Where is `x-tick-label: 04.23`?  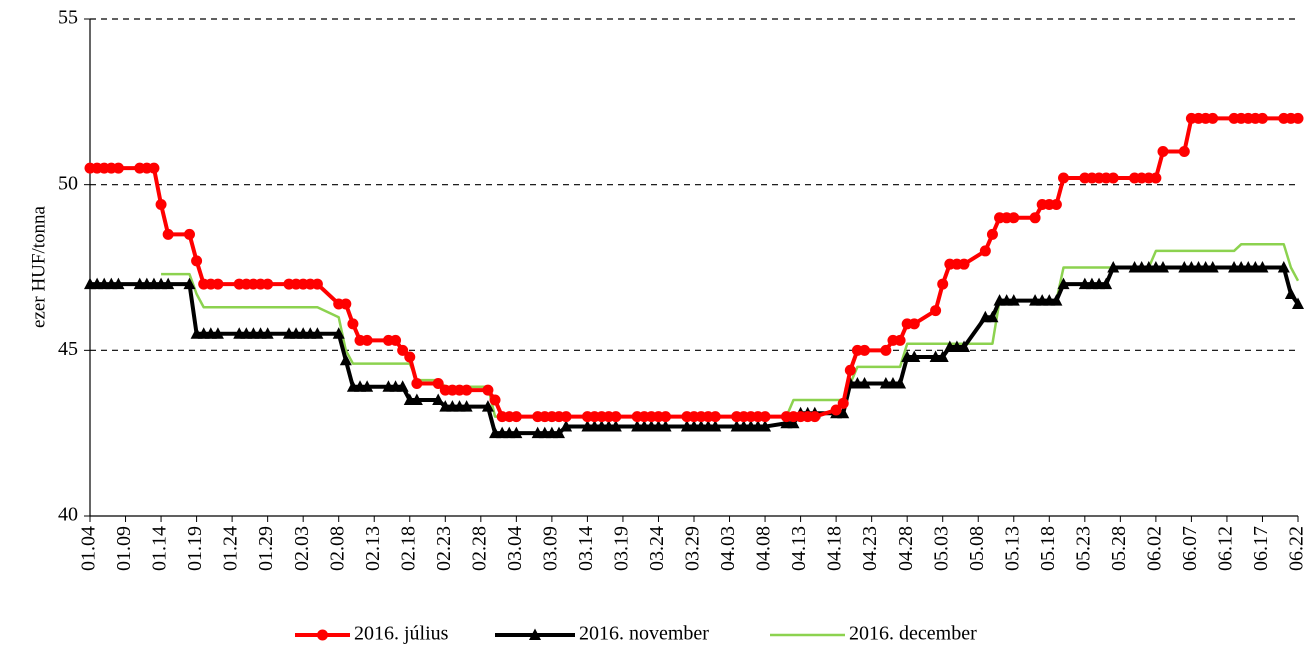 x-tick-label: 04.23 is located at coordinates (870, 548).